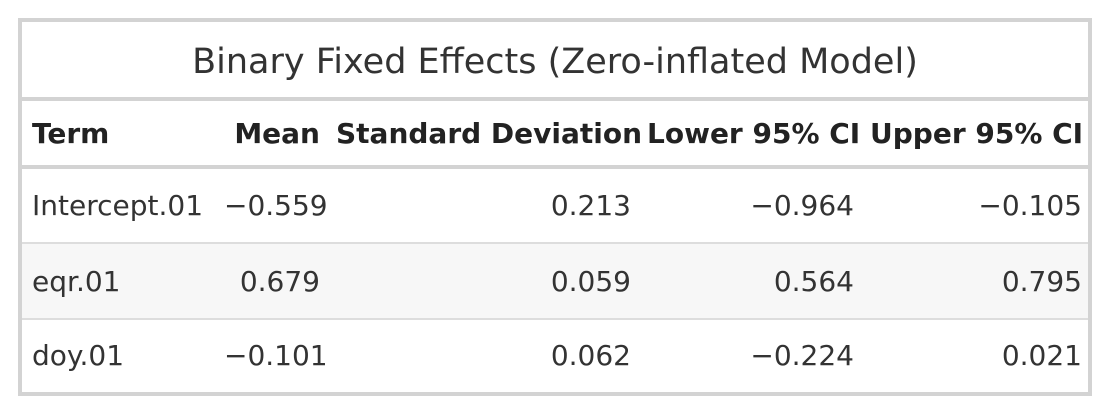  What do you see at coordinates (481, 281) in the screenshot?
I see `cell-standard-deviation: 0.059` at bounding box center [481, 281].